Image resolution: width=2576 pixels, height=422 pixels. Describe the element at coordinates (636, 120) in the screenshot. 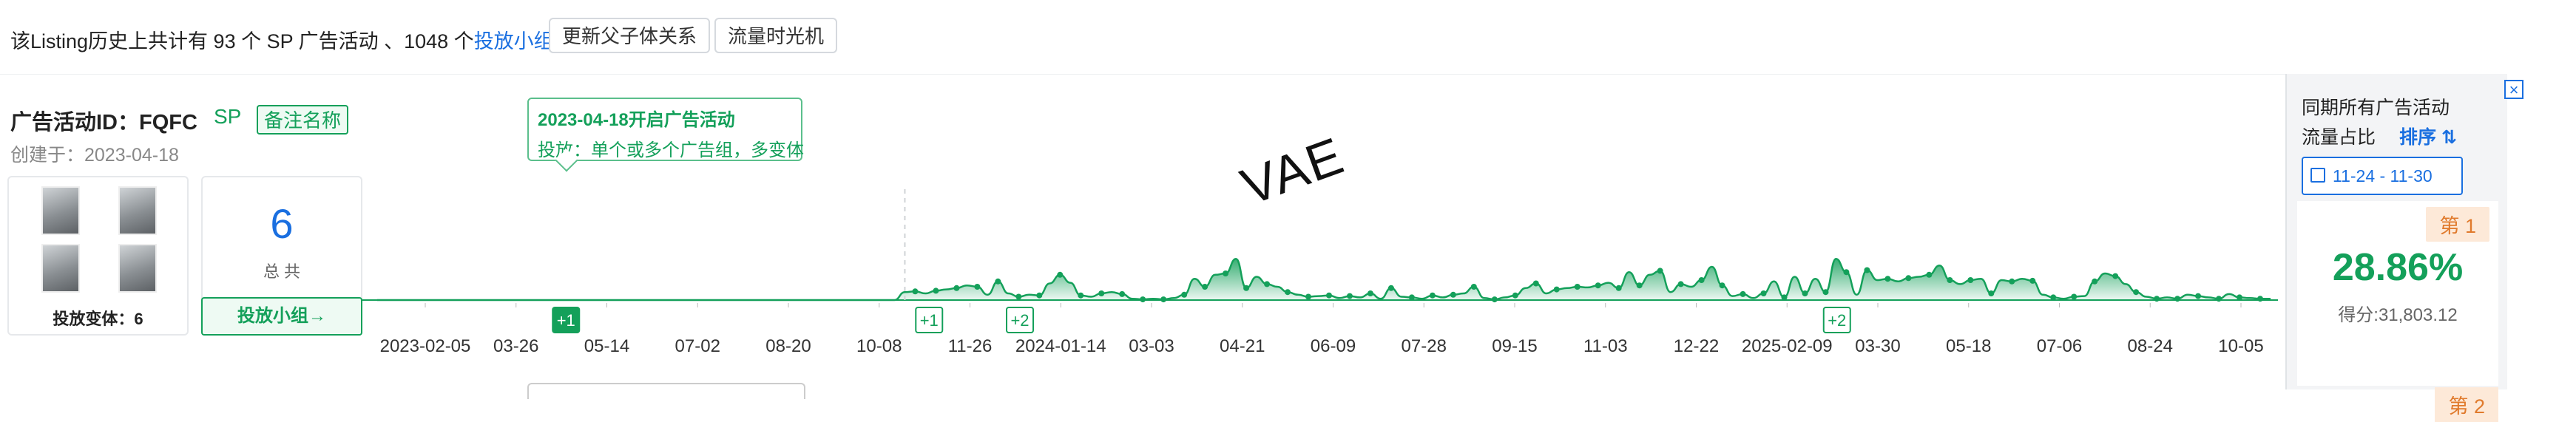

I see `tooltip-title: 2023-04-18开启广告活动` at that location.